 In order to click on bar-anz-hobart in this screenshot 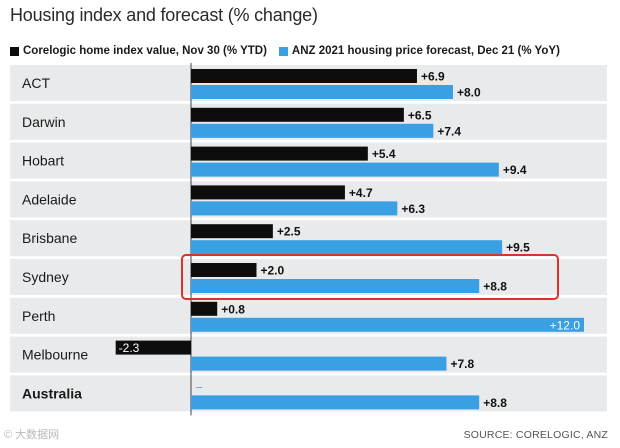, I will do `click(345, 169)`.